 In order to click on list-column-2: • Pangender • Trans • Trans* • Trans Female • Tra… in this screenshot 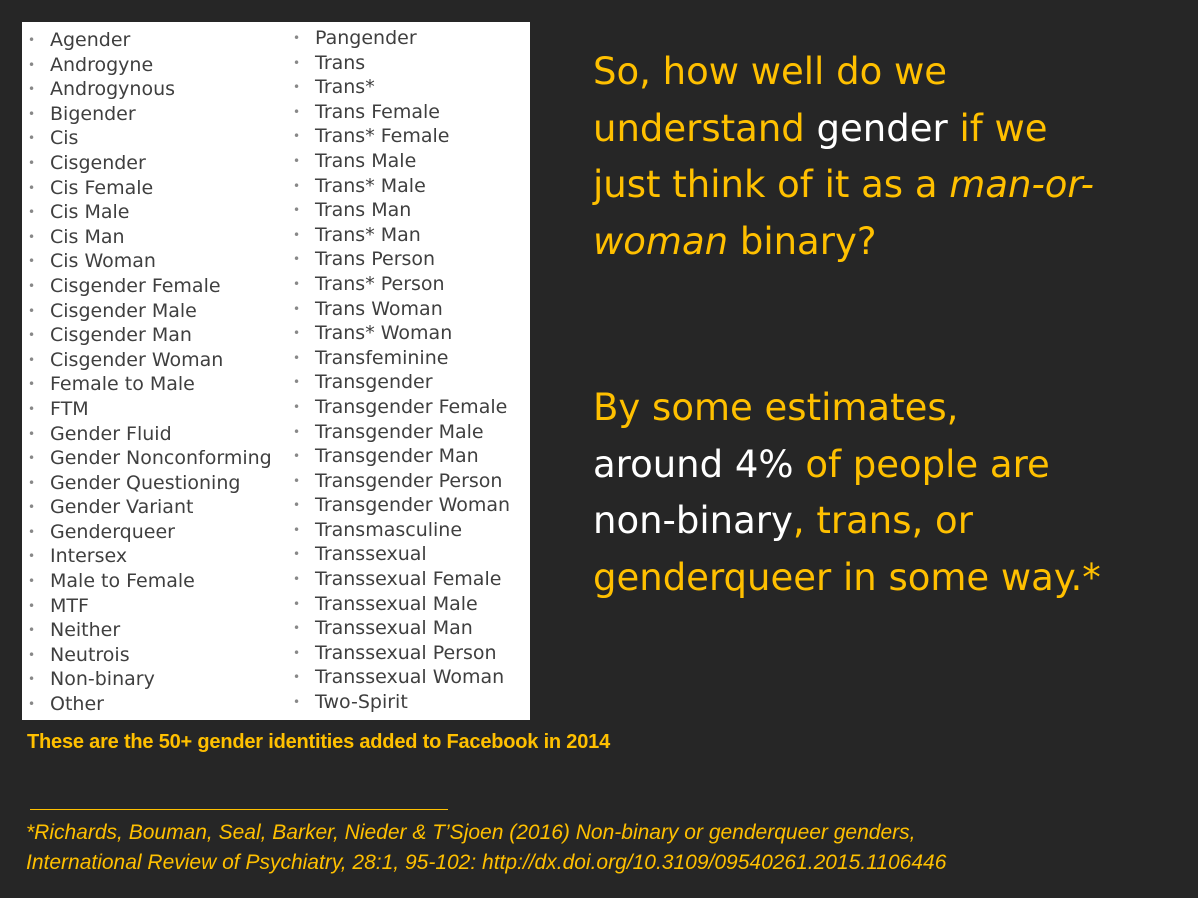, I will do `click(398, 370)`.